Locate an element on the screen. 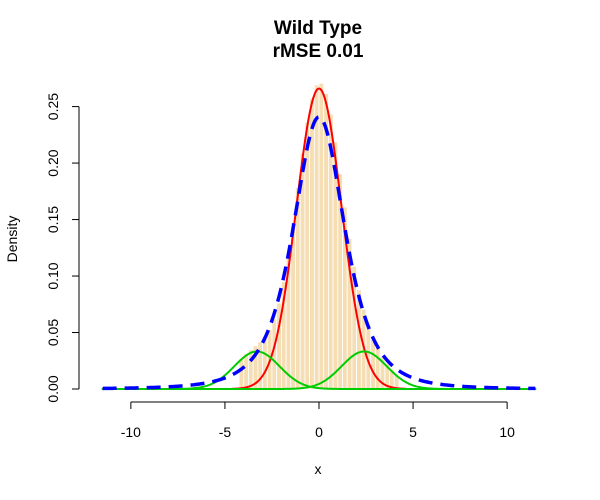 The height and width of the screenshot is (500, 600). y-tick-label: 0.05 is located at coordinates (53, 332).